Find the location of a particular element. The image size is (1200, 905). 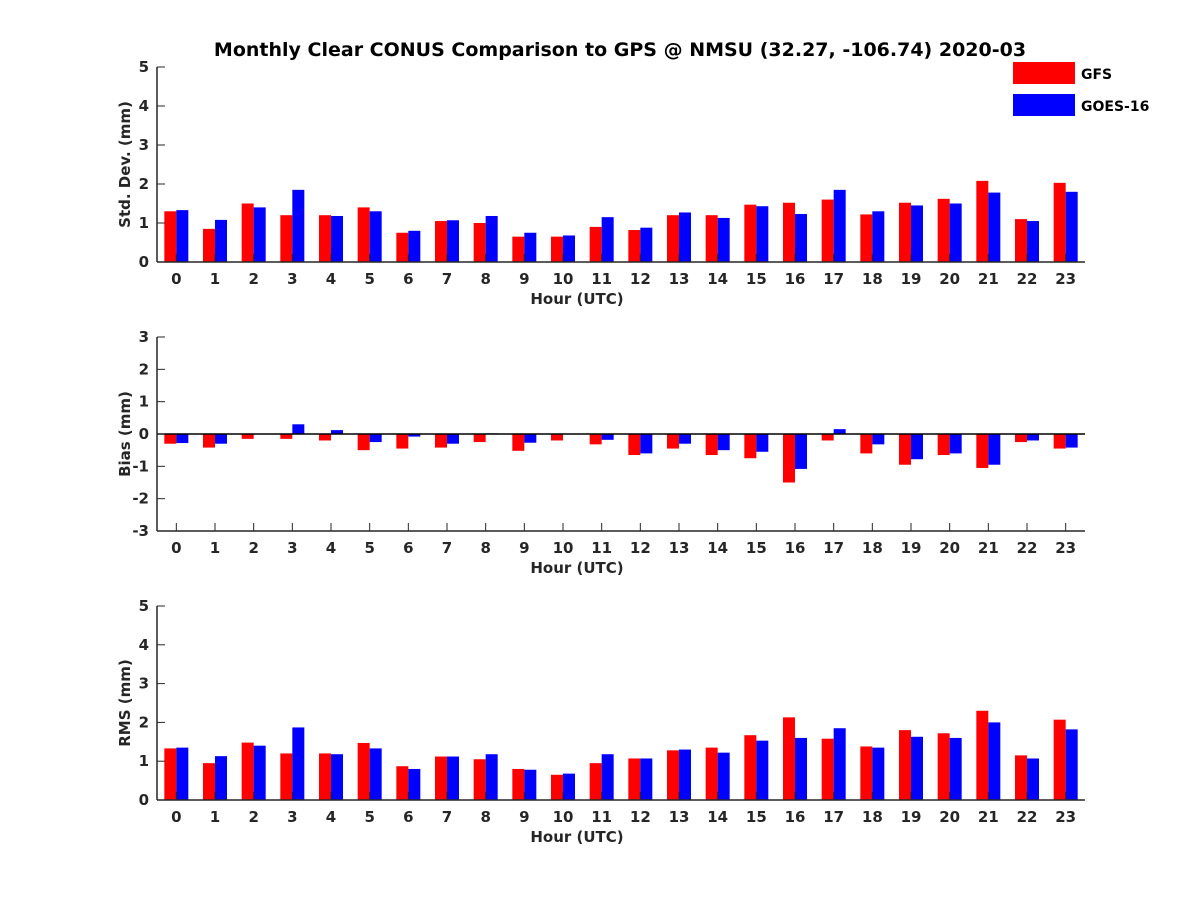

legend-item-gfs: GFS is located at coordinates (1062, 73).